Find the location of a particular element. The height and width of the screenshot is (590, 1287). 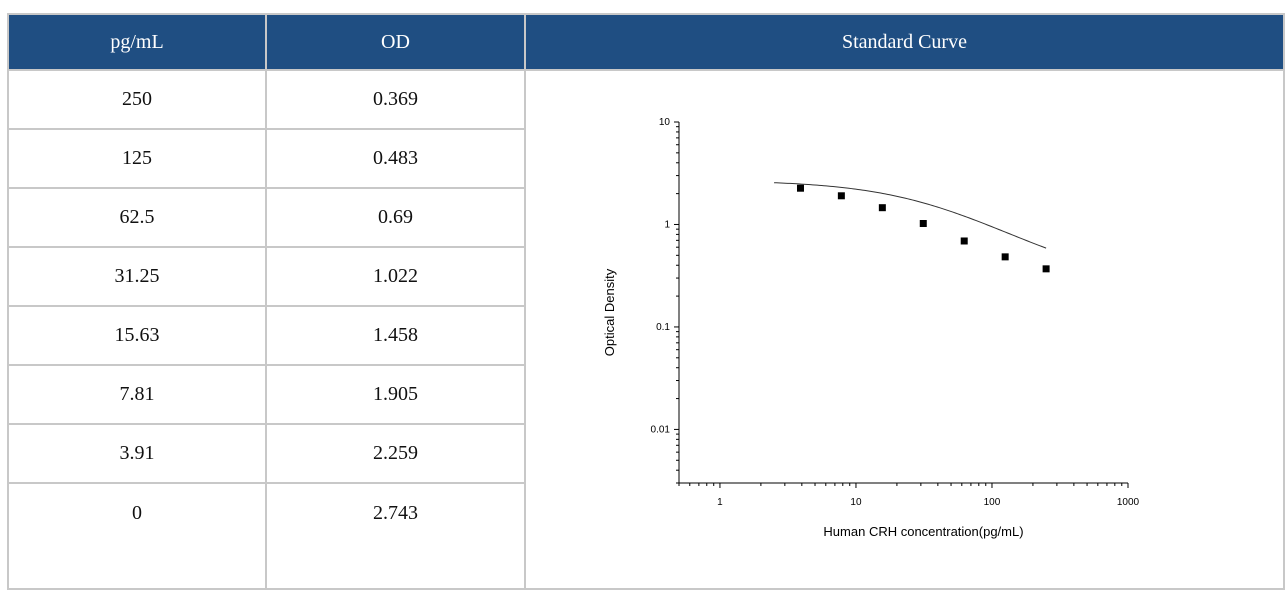

table-row: 15.63 1.458 is located at coordinates (645, 335).